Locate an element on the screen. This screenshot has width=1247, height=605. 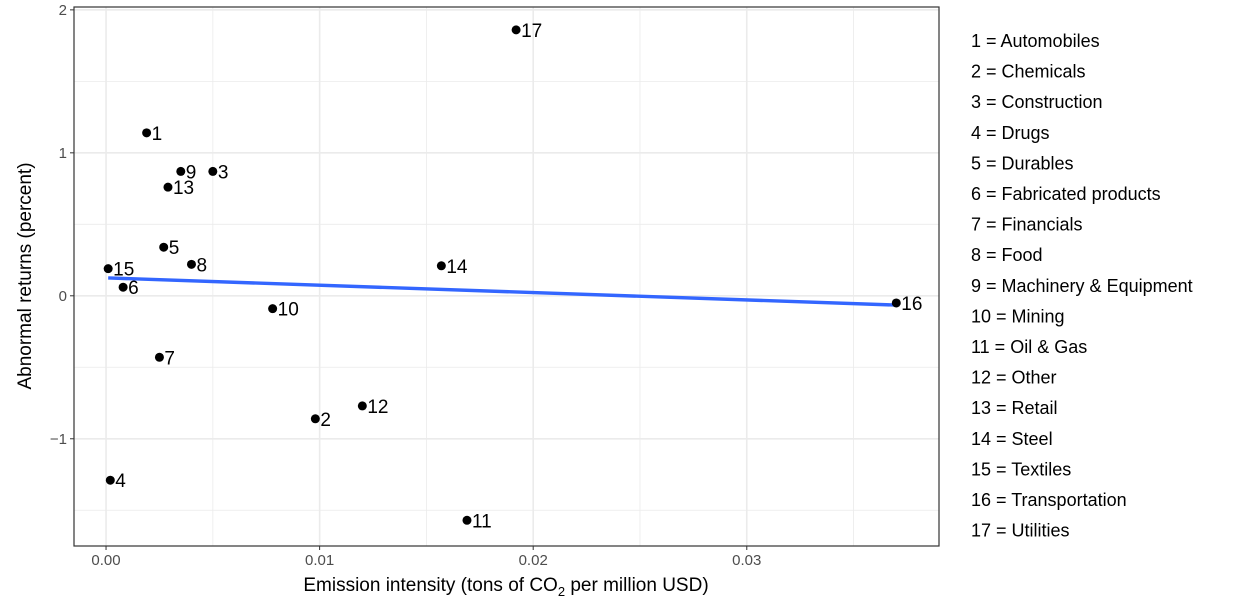
trend-line is located at coordinates (502, 291).